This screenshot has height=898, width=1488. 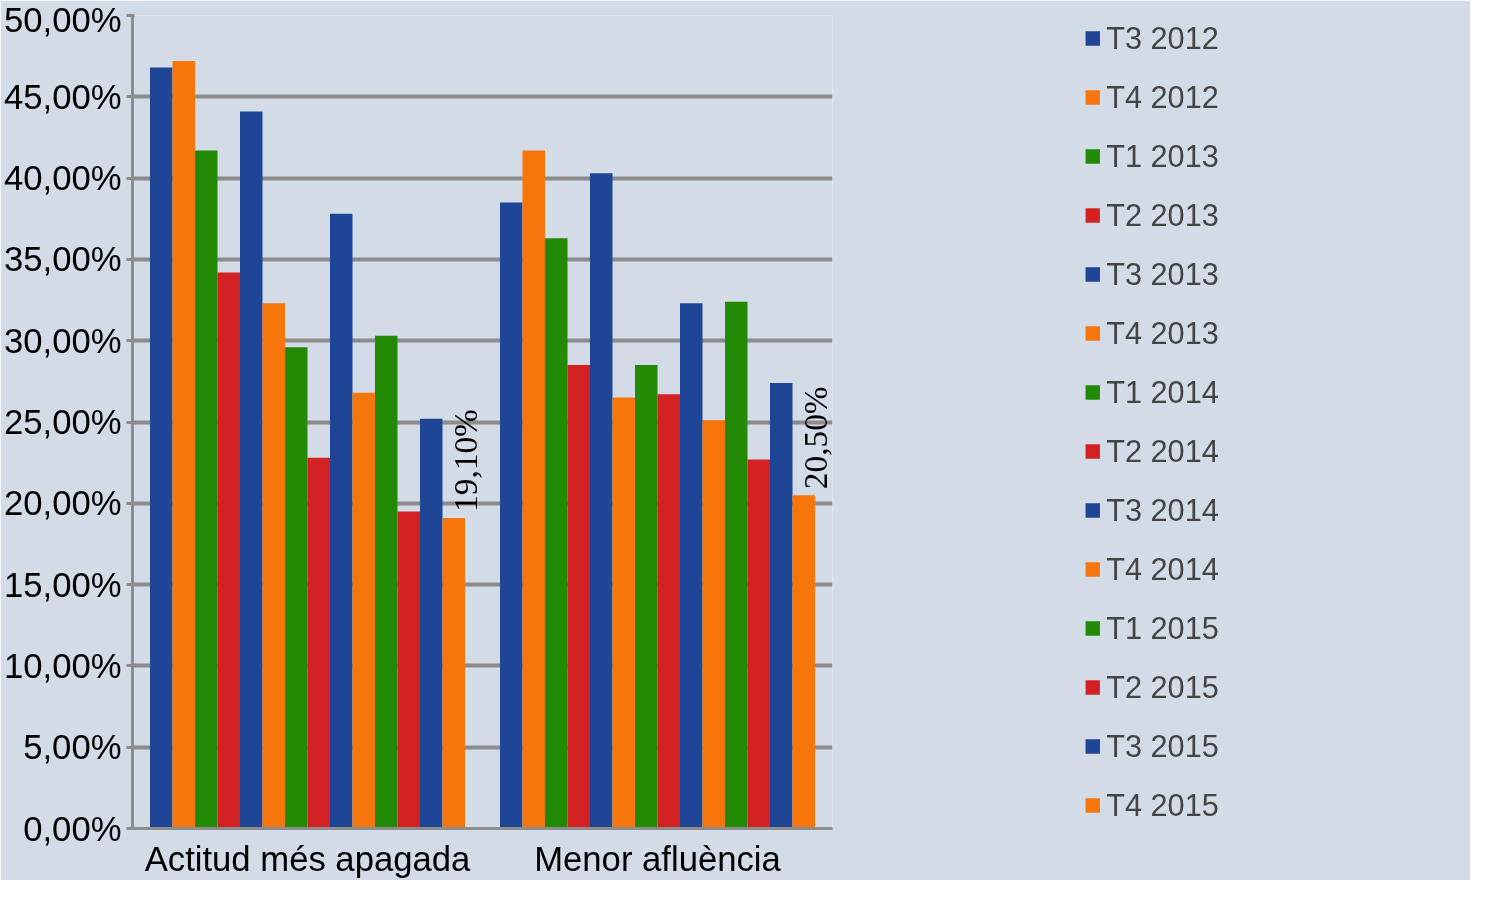 I want to click on y-tick-label: 40,00%, so click(x=62, y=178).